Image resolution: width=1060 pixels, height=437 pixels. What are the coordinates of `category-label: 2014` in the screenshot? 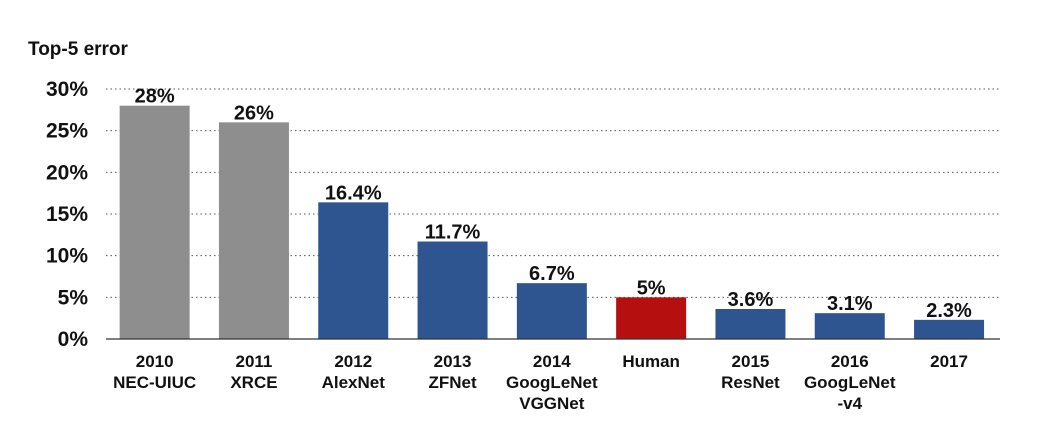 It's located at (552, 361).